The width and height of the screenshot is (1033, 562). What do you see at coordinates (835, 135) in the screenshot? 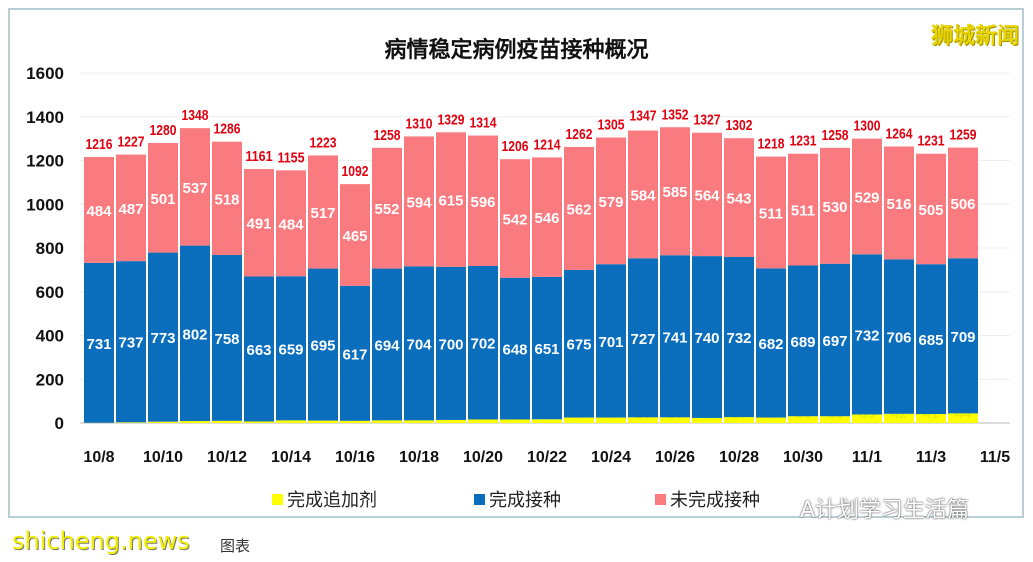
I see `total-label: 1258` at bounding box center [835, 135].